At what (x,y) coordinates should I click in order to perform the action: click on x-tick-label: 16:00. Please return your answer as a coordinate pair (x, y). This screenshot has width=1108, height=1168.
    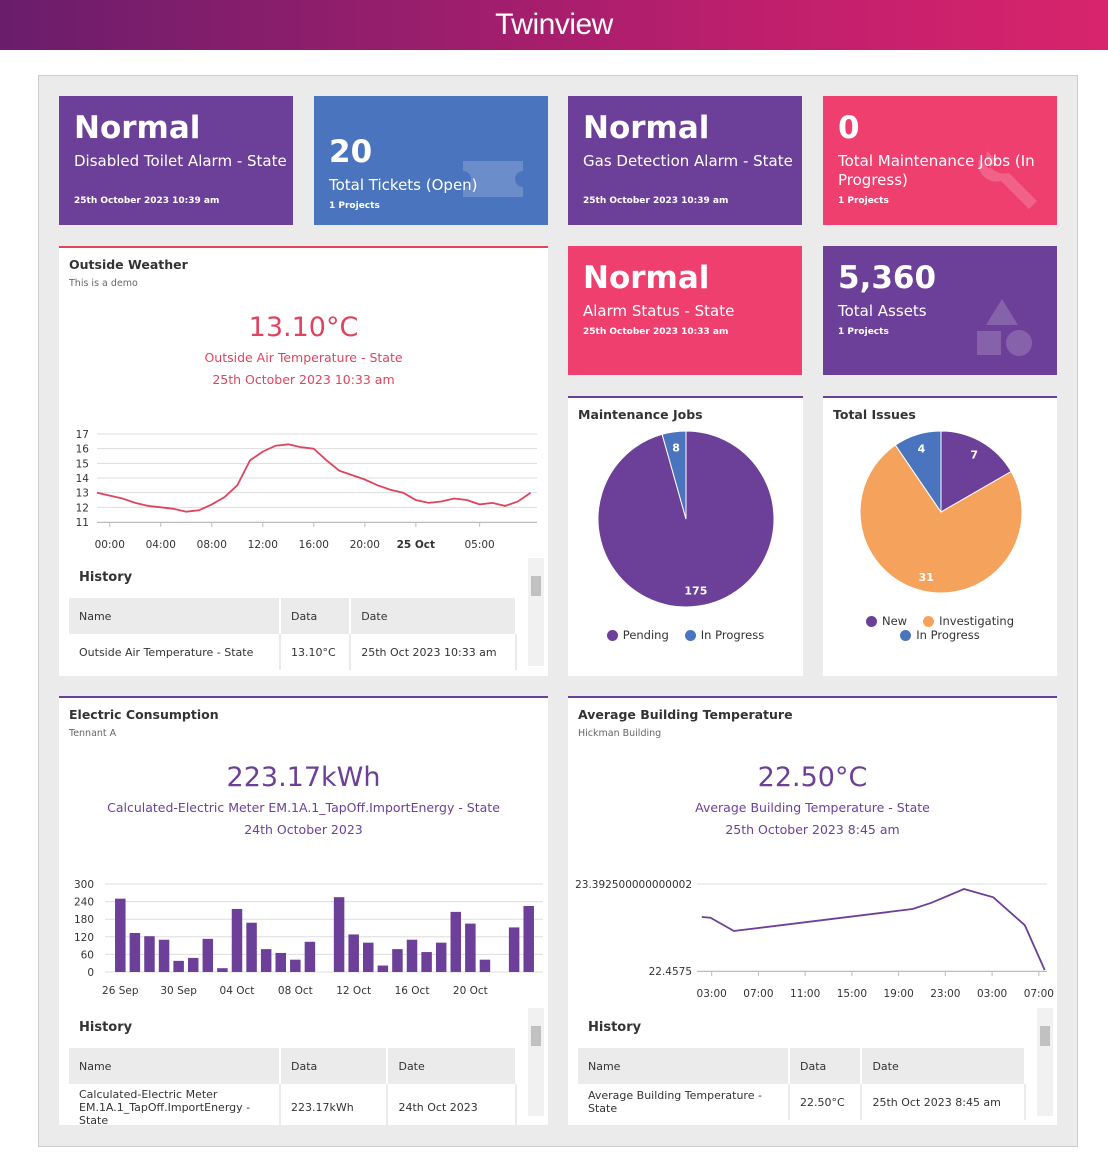
    Looking at the image, I should click on (314, 545).